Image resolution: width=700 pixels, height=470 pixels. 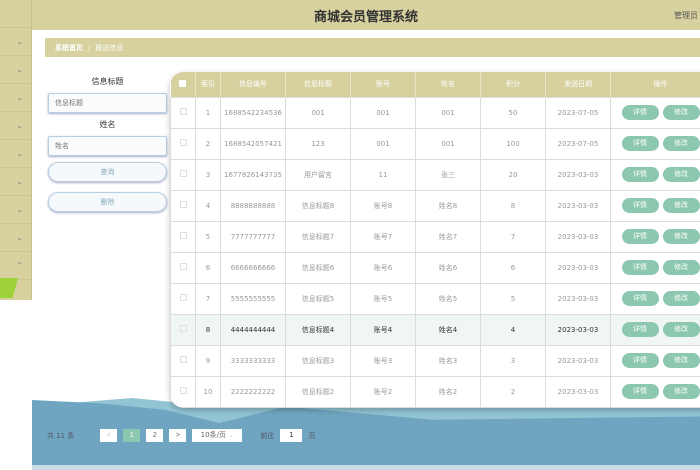 I want to click on title-input, so click(x=107, y=103).